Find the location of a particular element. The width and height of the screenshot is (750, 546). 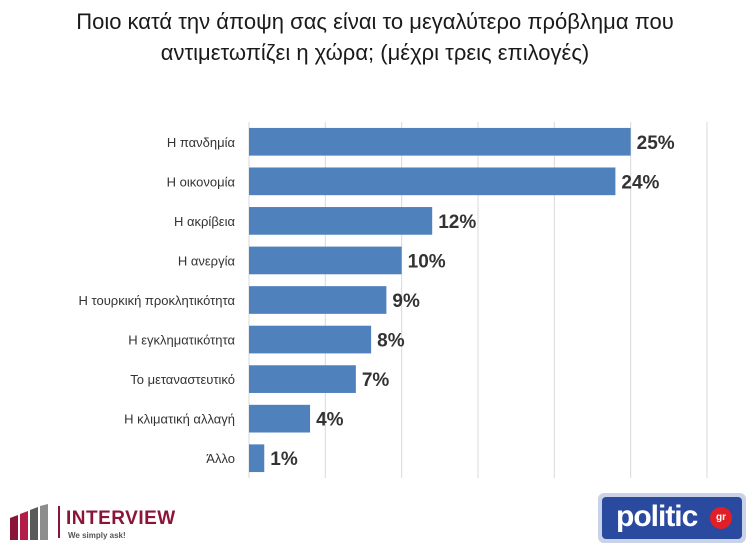

logo-separator is located at coordinates (59, 522).